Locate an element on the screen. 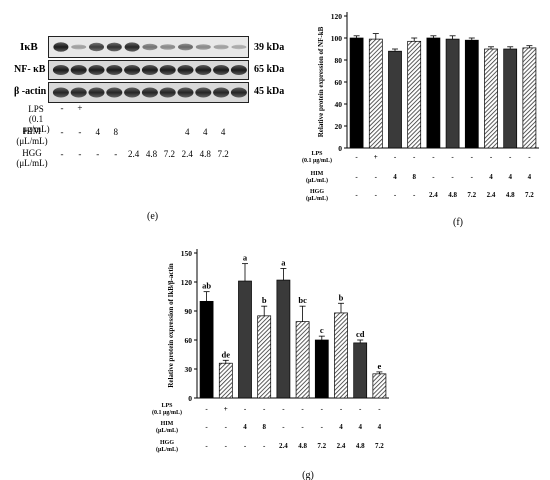 Image resolution: width=550 pixels, height=480 pixels. kda-nfkb: 65 kDa is located at coordinates (269, 69).